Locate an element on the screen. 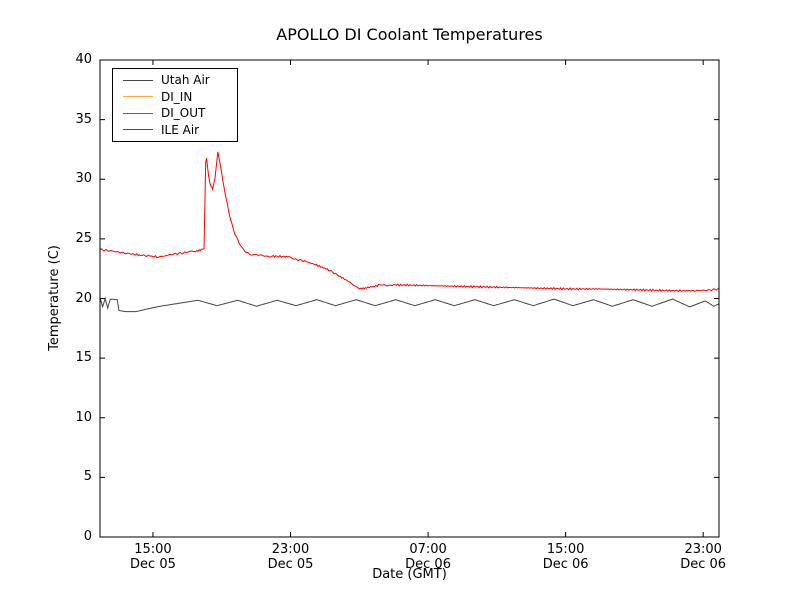  legend-item-di-in: DI_IN is located at coordinates (175, 97).